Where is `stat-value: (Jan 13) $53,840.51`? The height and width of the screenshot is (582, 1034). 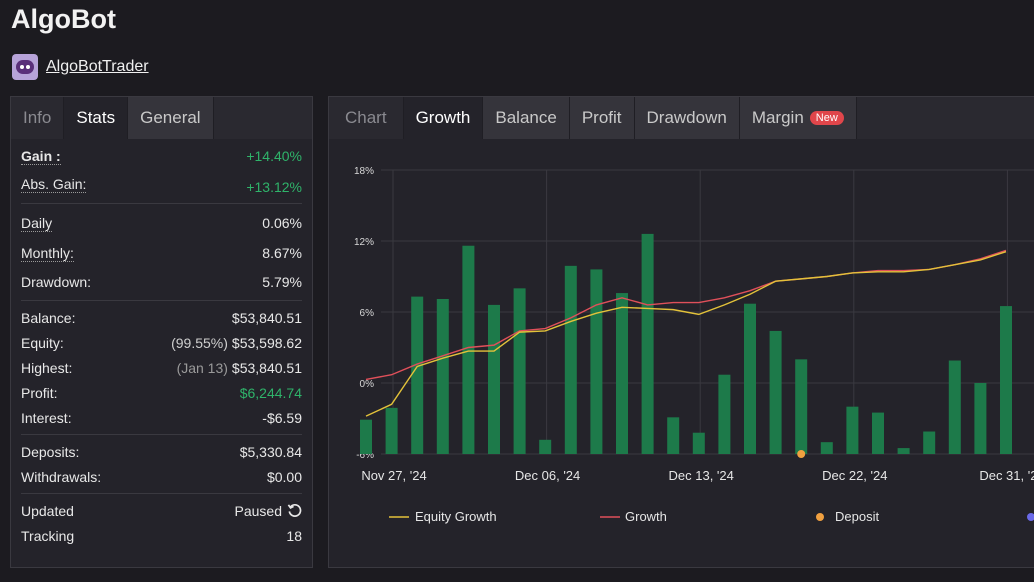 stat-value: (Jan 13) $53,840.51 is located at coordinates (239, 368).